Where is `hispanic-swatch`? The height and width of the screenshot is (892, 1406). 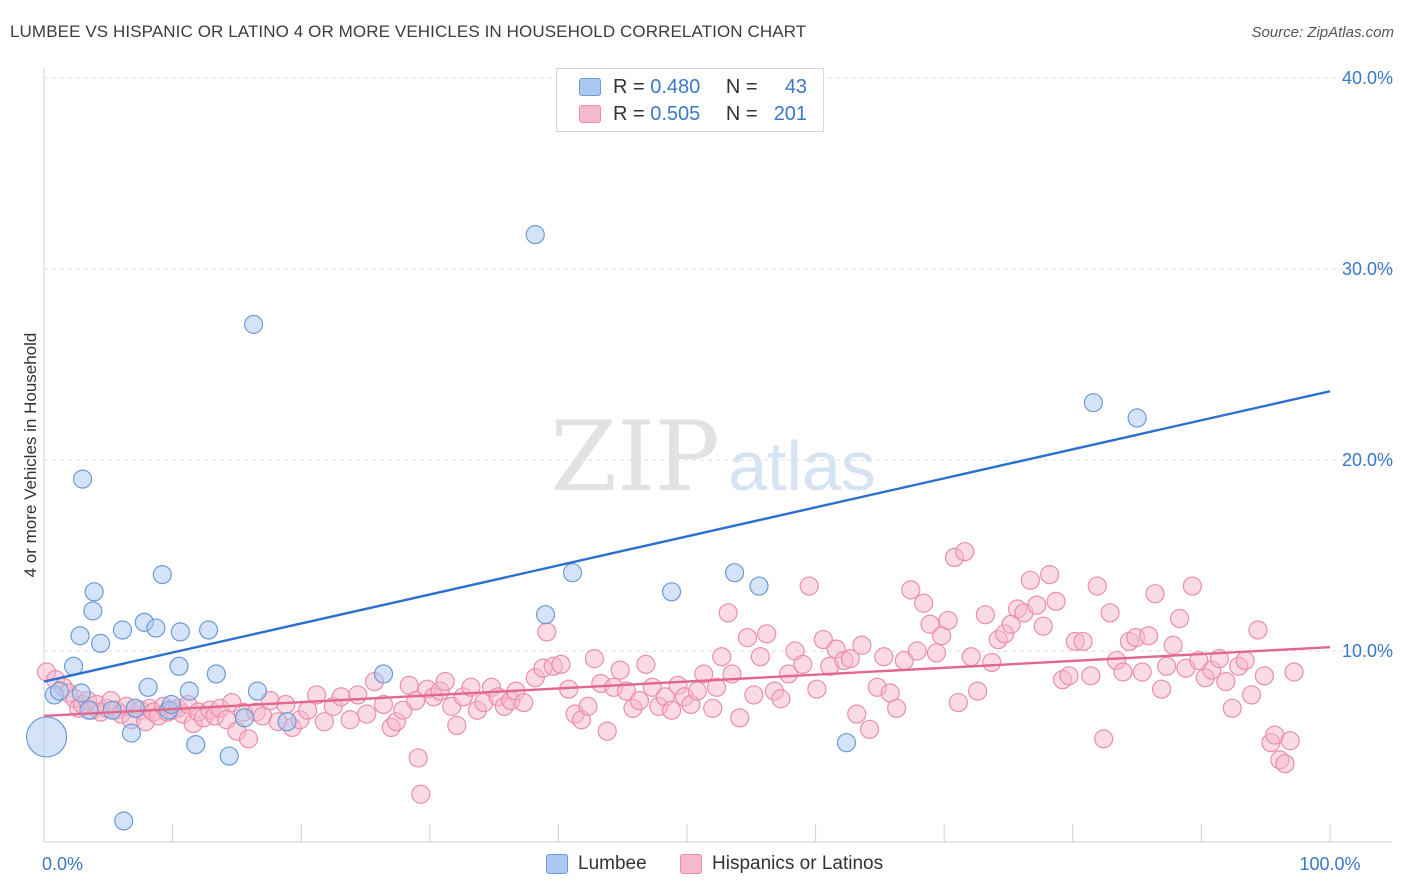
hispanic-swatch is located at coordinates (590, 114).